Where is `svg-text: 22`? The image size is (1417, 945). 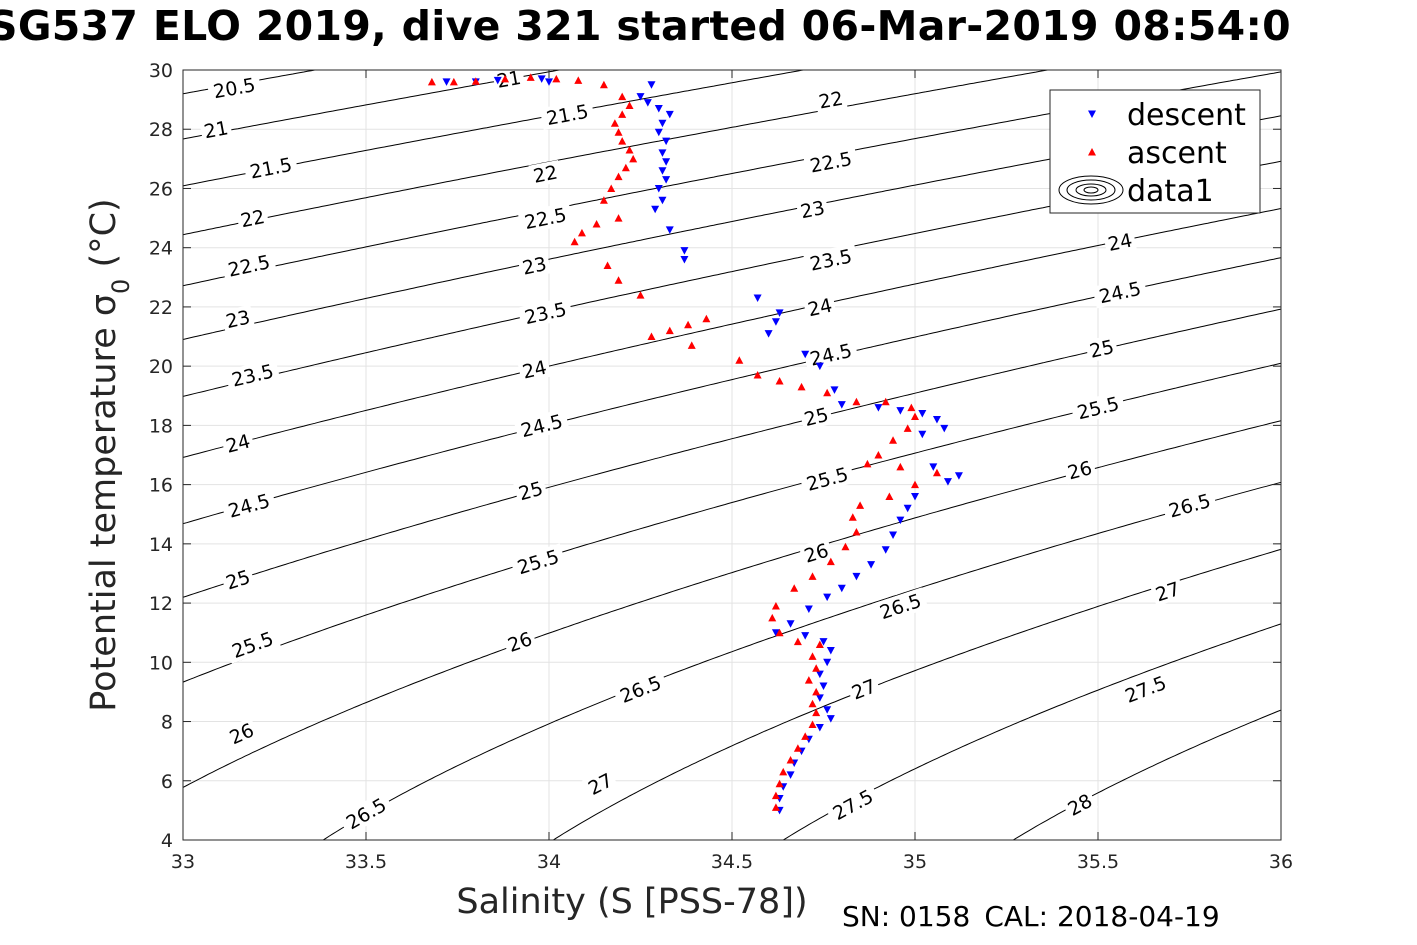 svg-text: 22 is located at coordinates (831, 101).